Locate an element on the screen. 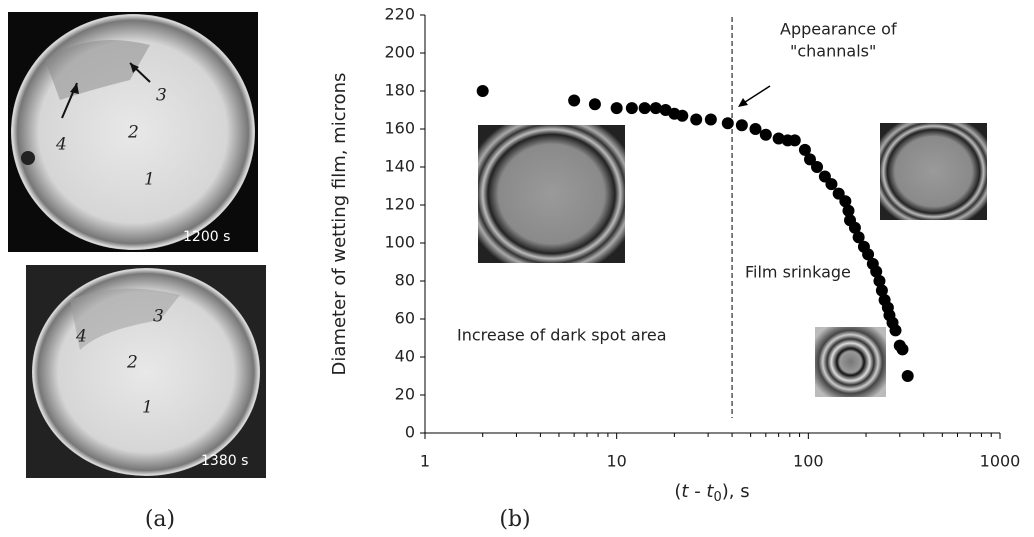 The width and height of the screenshot is (1034, 537). photo-top is located at coordinates (133, 132).